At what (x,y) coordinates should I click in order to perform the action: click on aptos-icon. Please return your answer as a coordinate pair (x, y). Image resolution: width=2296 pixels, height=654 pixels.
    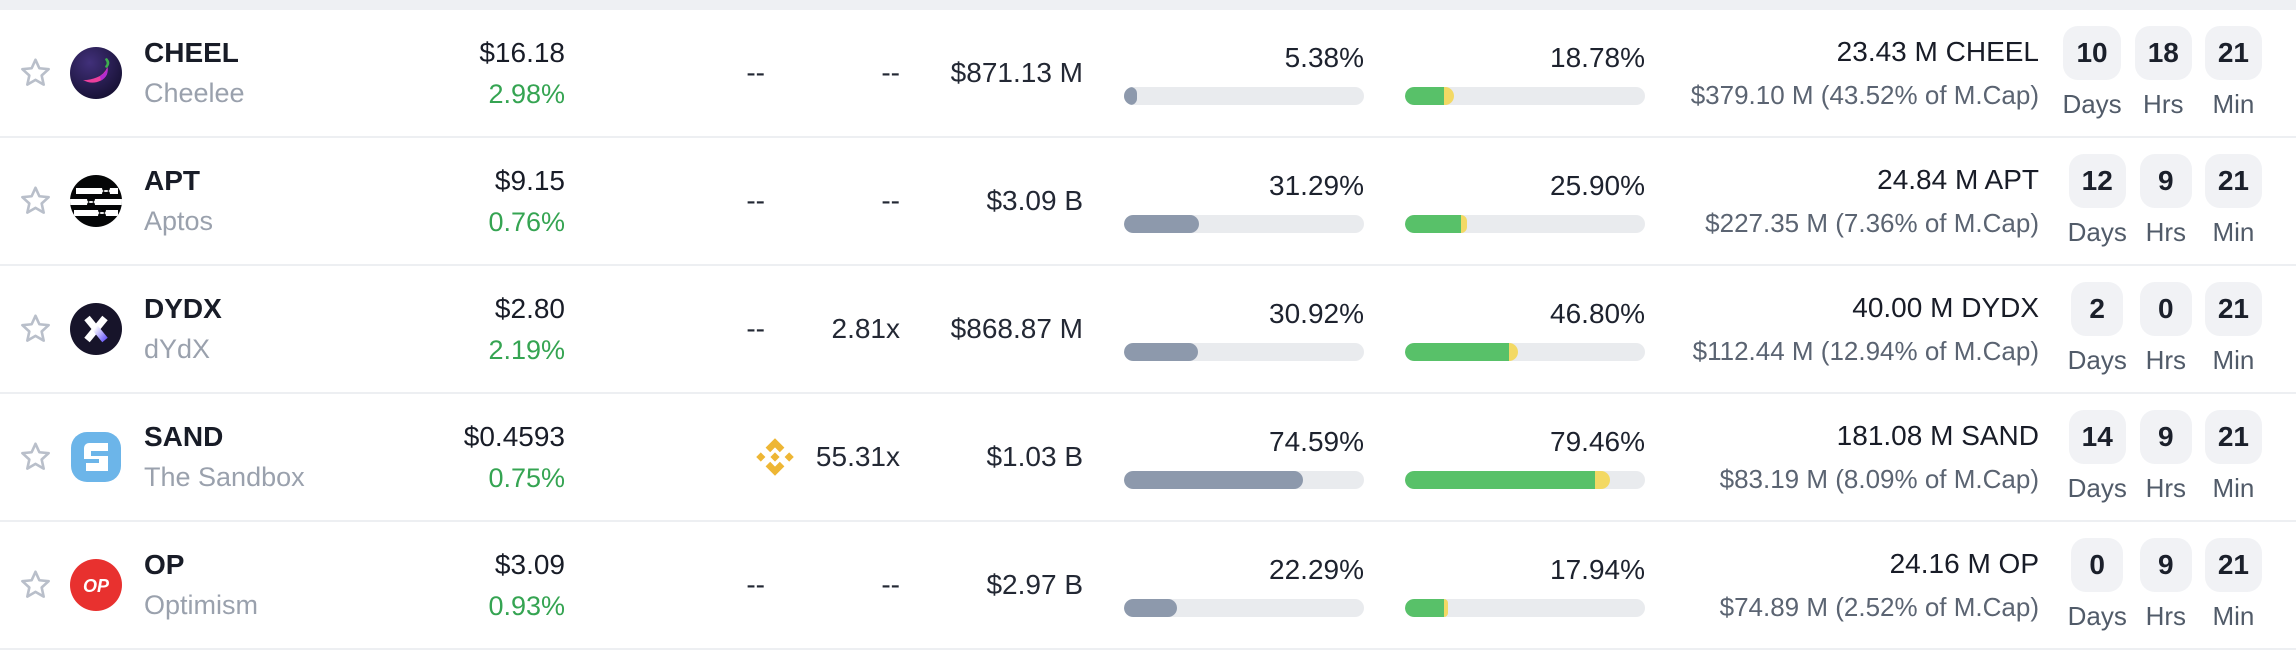
    Looking at the image, I should click on (96, 201).